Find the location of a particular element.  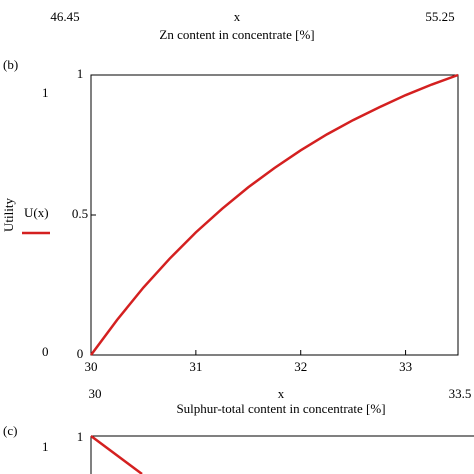

y-tick-label: 0 is located at coordinates (80, 353).